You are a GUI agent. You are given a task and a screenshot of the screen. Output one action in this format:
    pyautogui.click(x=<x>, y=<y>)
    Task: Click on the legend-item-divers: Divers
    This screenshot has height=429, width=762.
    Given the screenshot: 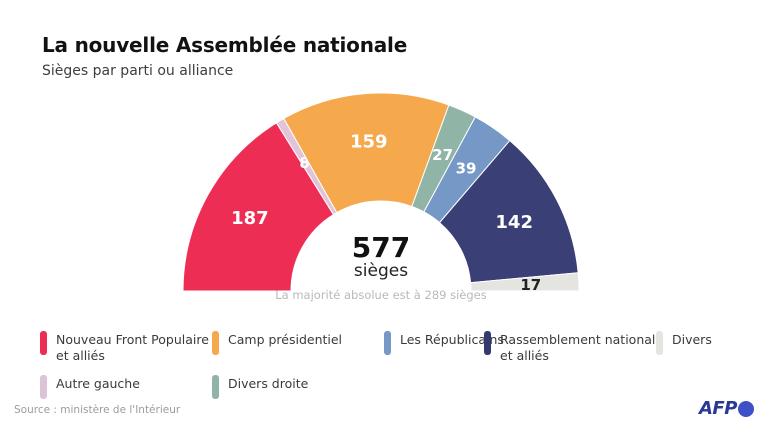 What is the action you would take?
    pyautogui.click(x=684, y=343)
    